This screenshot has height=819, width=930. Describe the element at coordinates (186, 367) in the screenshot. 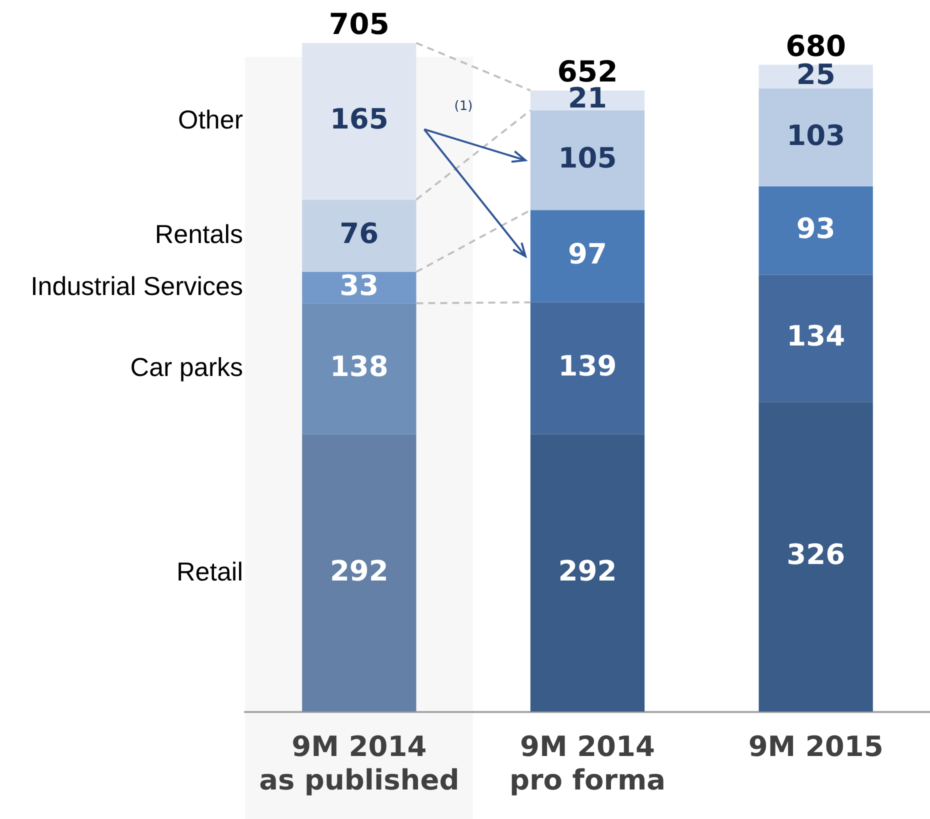

I see `text: Car parks` at that location.